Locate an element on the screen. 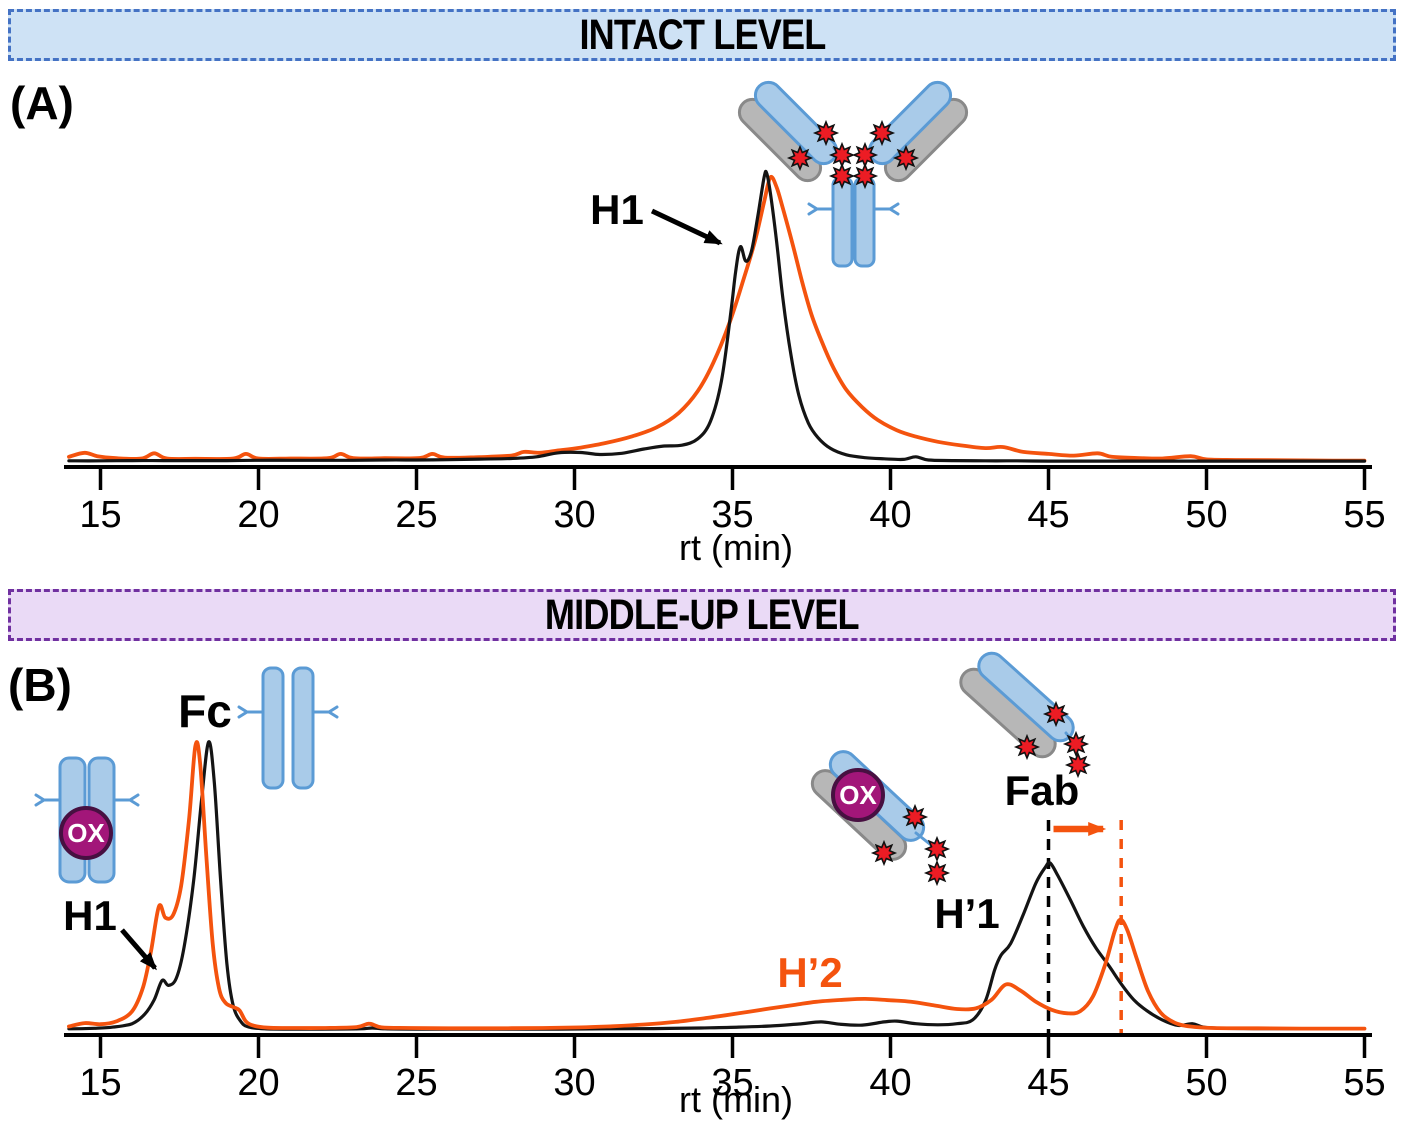  tick-label-b-55: 55 is located at coordinates (1364, 1083).